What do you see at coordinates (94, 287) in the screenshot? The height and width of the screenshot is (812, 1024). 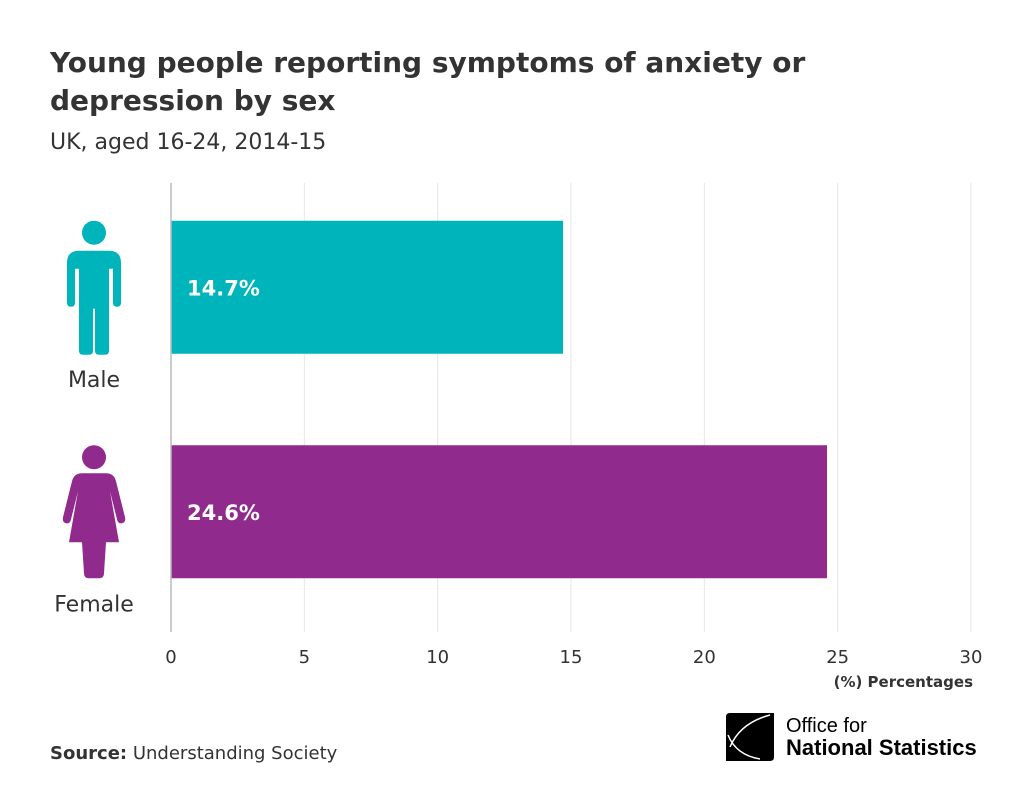 I see `male-figure-icon` at bounding box center [94, 287].